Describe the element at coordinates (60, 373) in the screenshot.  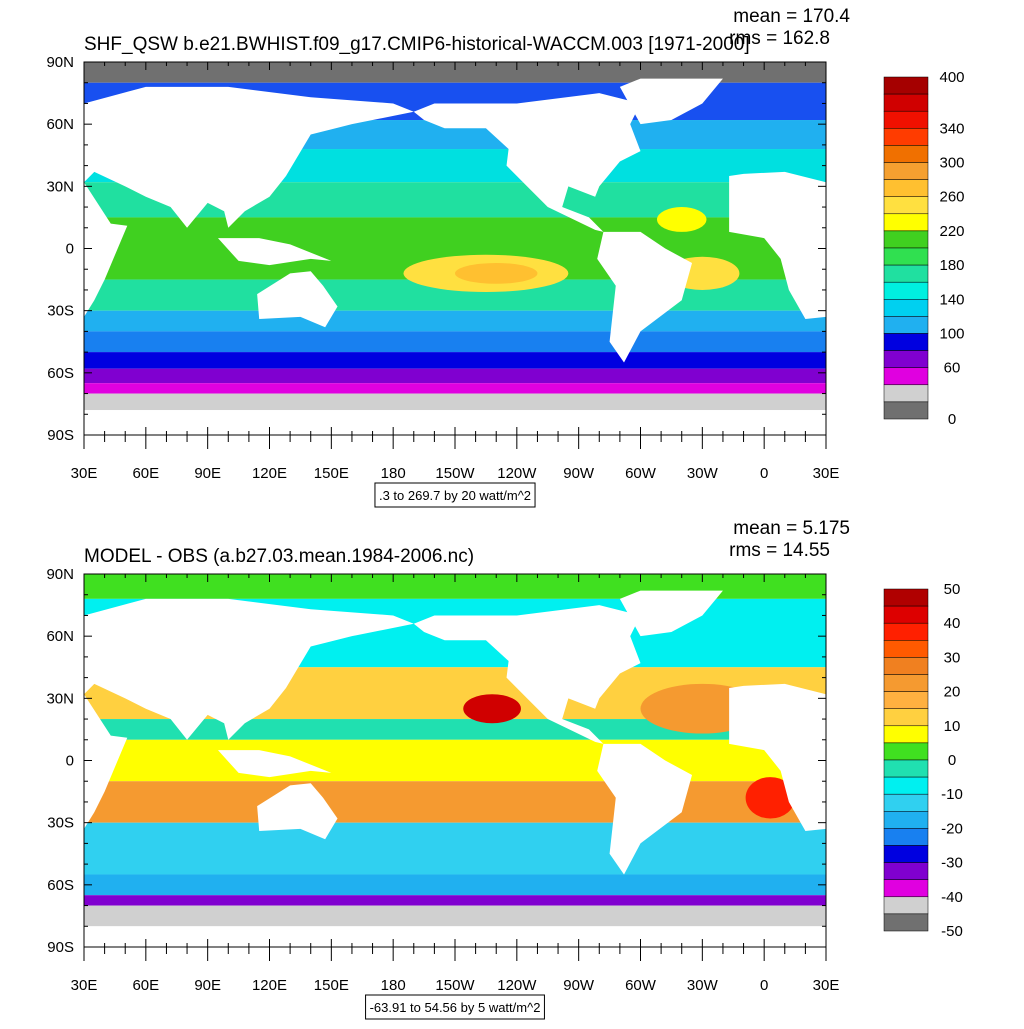
I see `lat-label: 60S` at that location.